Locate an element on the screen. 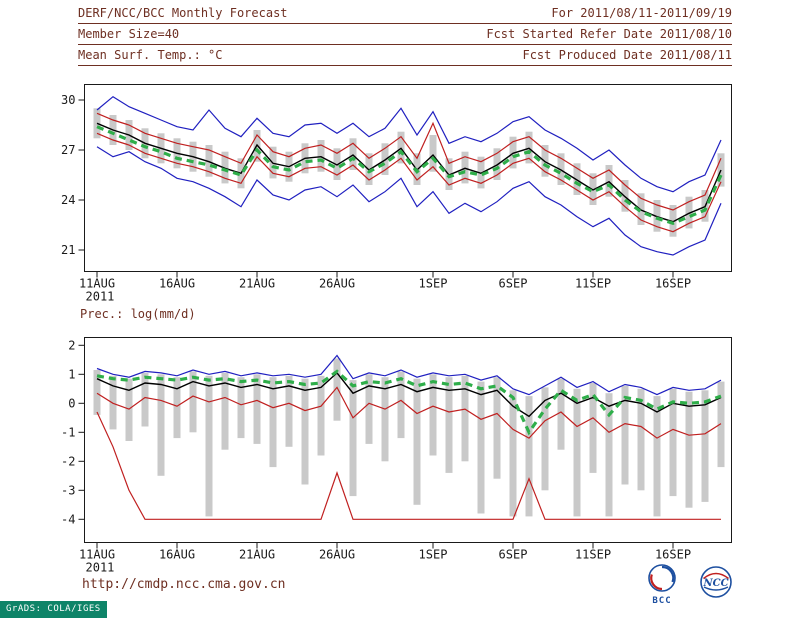 This screenshot has width=800, height=618. temperature-ytick-label: 21 is located at coordinates (68, 250).